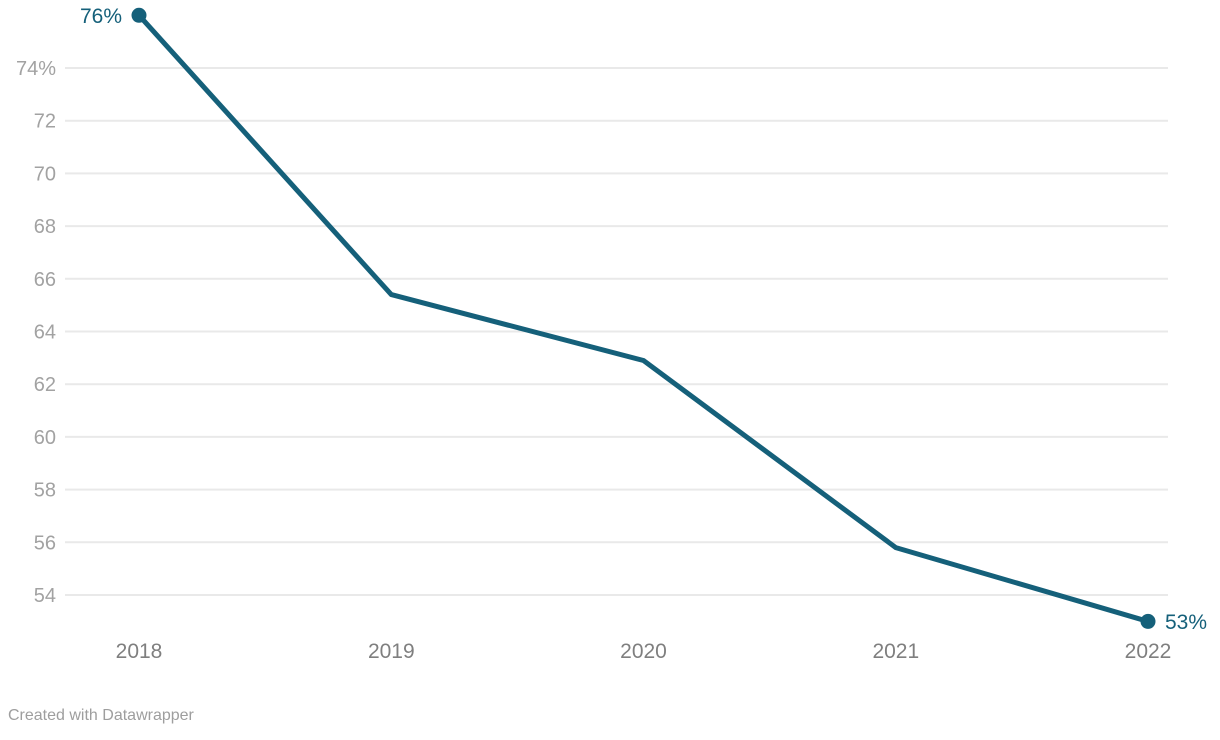 Image resolution: width=1220 pixels, height=740 pixels. I want to click on data-point-2022, so click(1148, 621).